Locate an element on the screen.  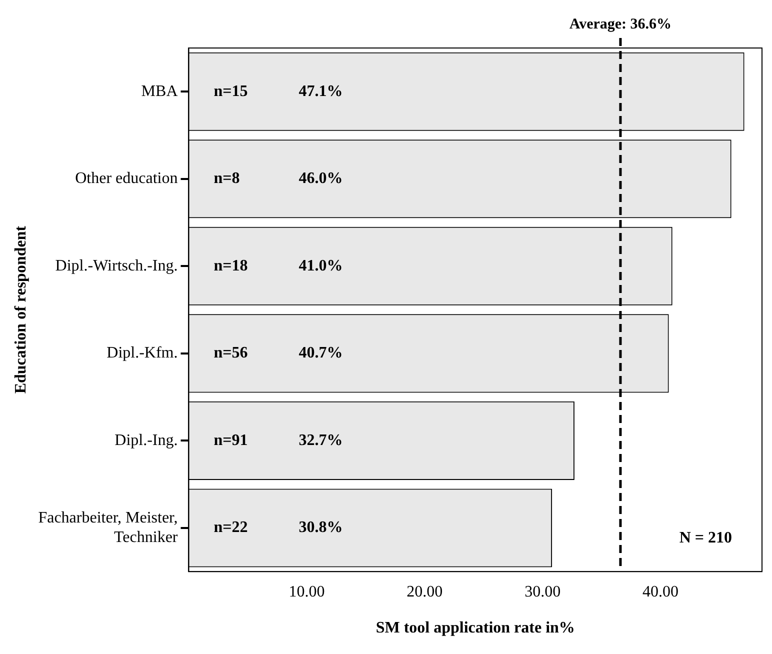
y-tick-label: Dipl.-Kfm. is located at coordinates (142, 353).